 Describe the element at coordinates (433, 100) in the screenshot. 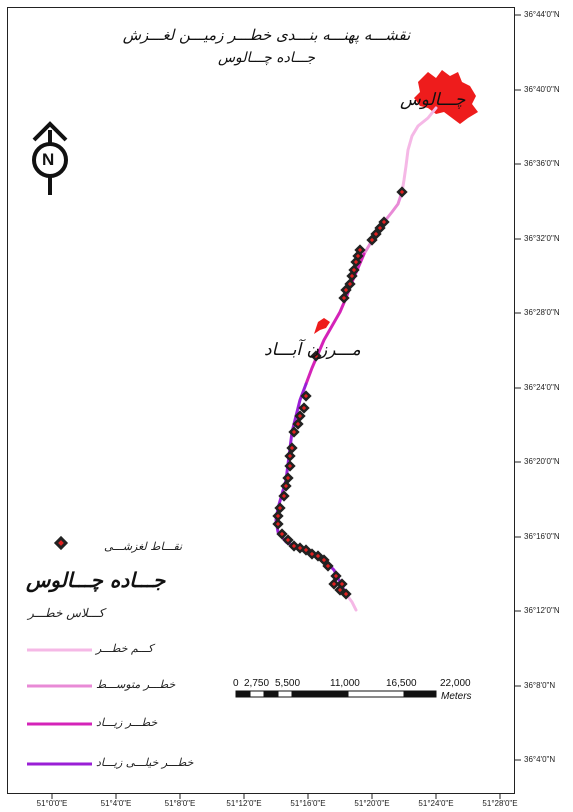

I see `place-chalus: چـــالوس` at that location.